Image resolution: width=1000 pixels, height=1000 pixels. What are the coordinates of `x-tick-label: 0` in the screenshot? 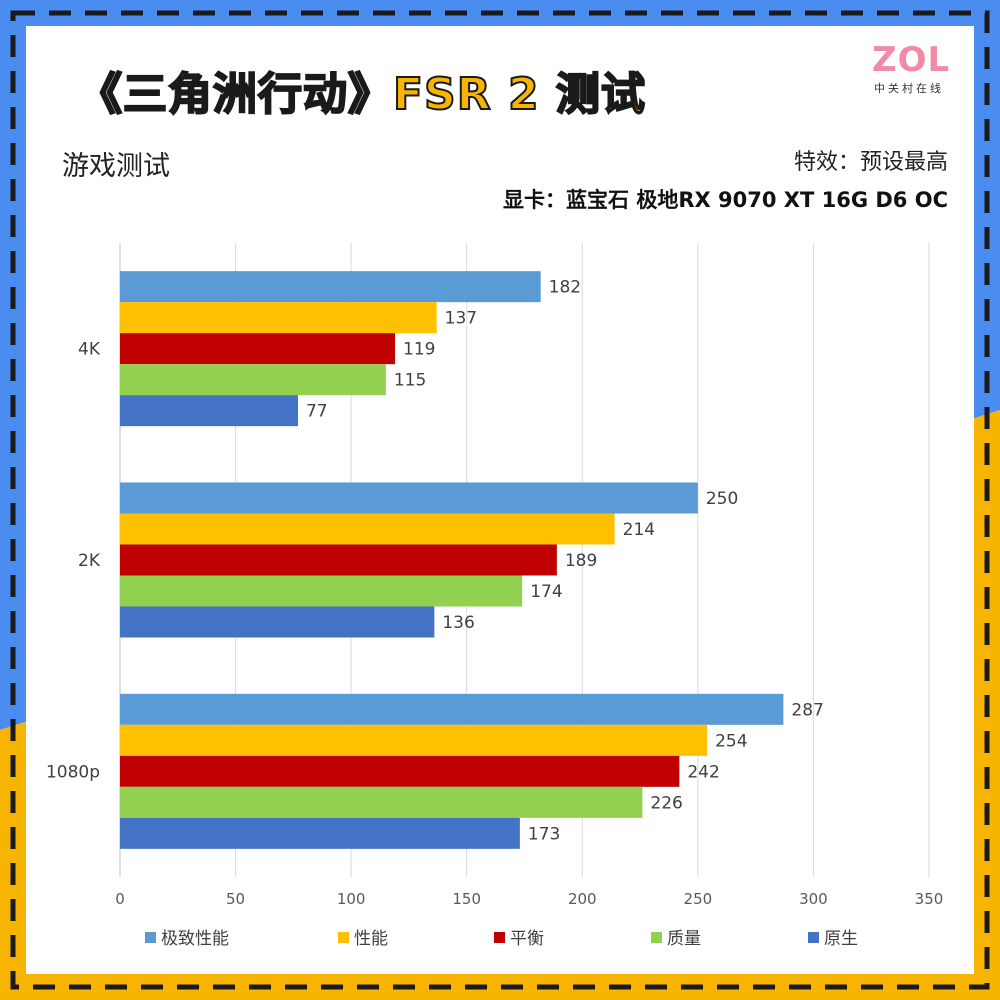 It's located at (120, 899).